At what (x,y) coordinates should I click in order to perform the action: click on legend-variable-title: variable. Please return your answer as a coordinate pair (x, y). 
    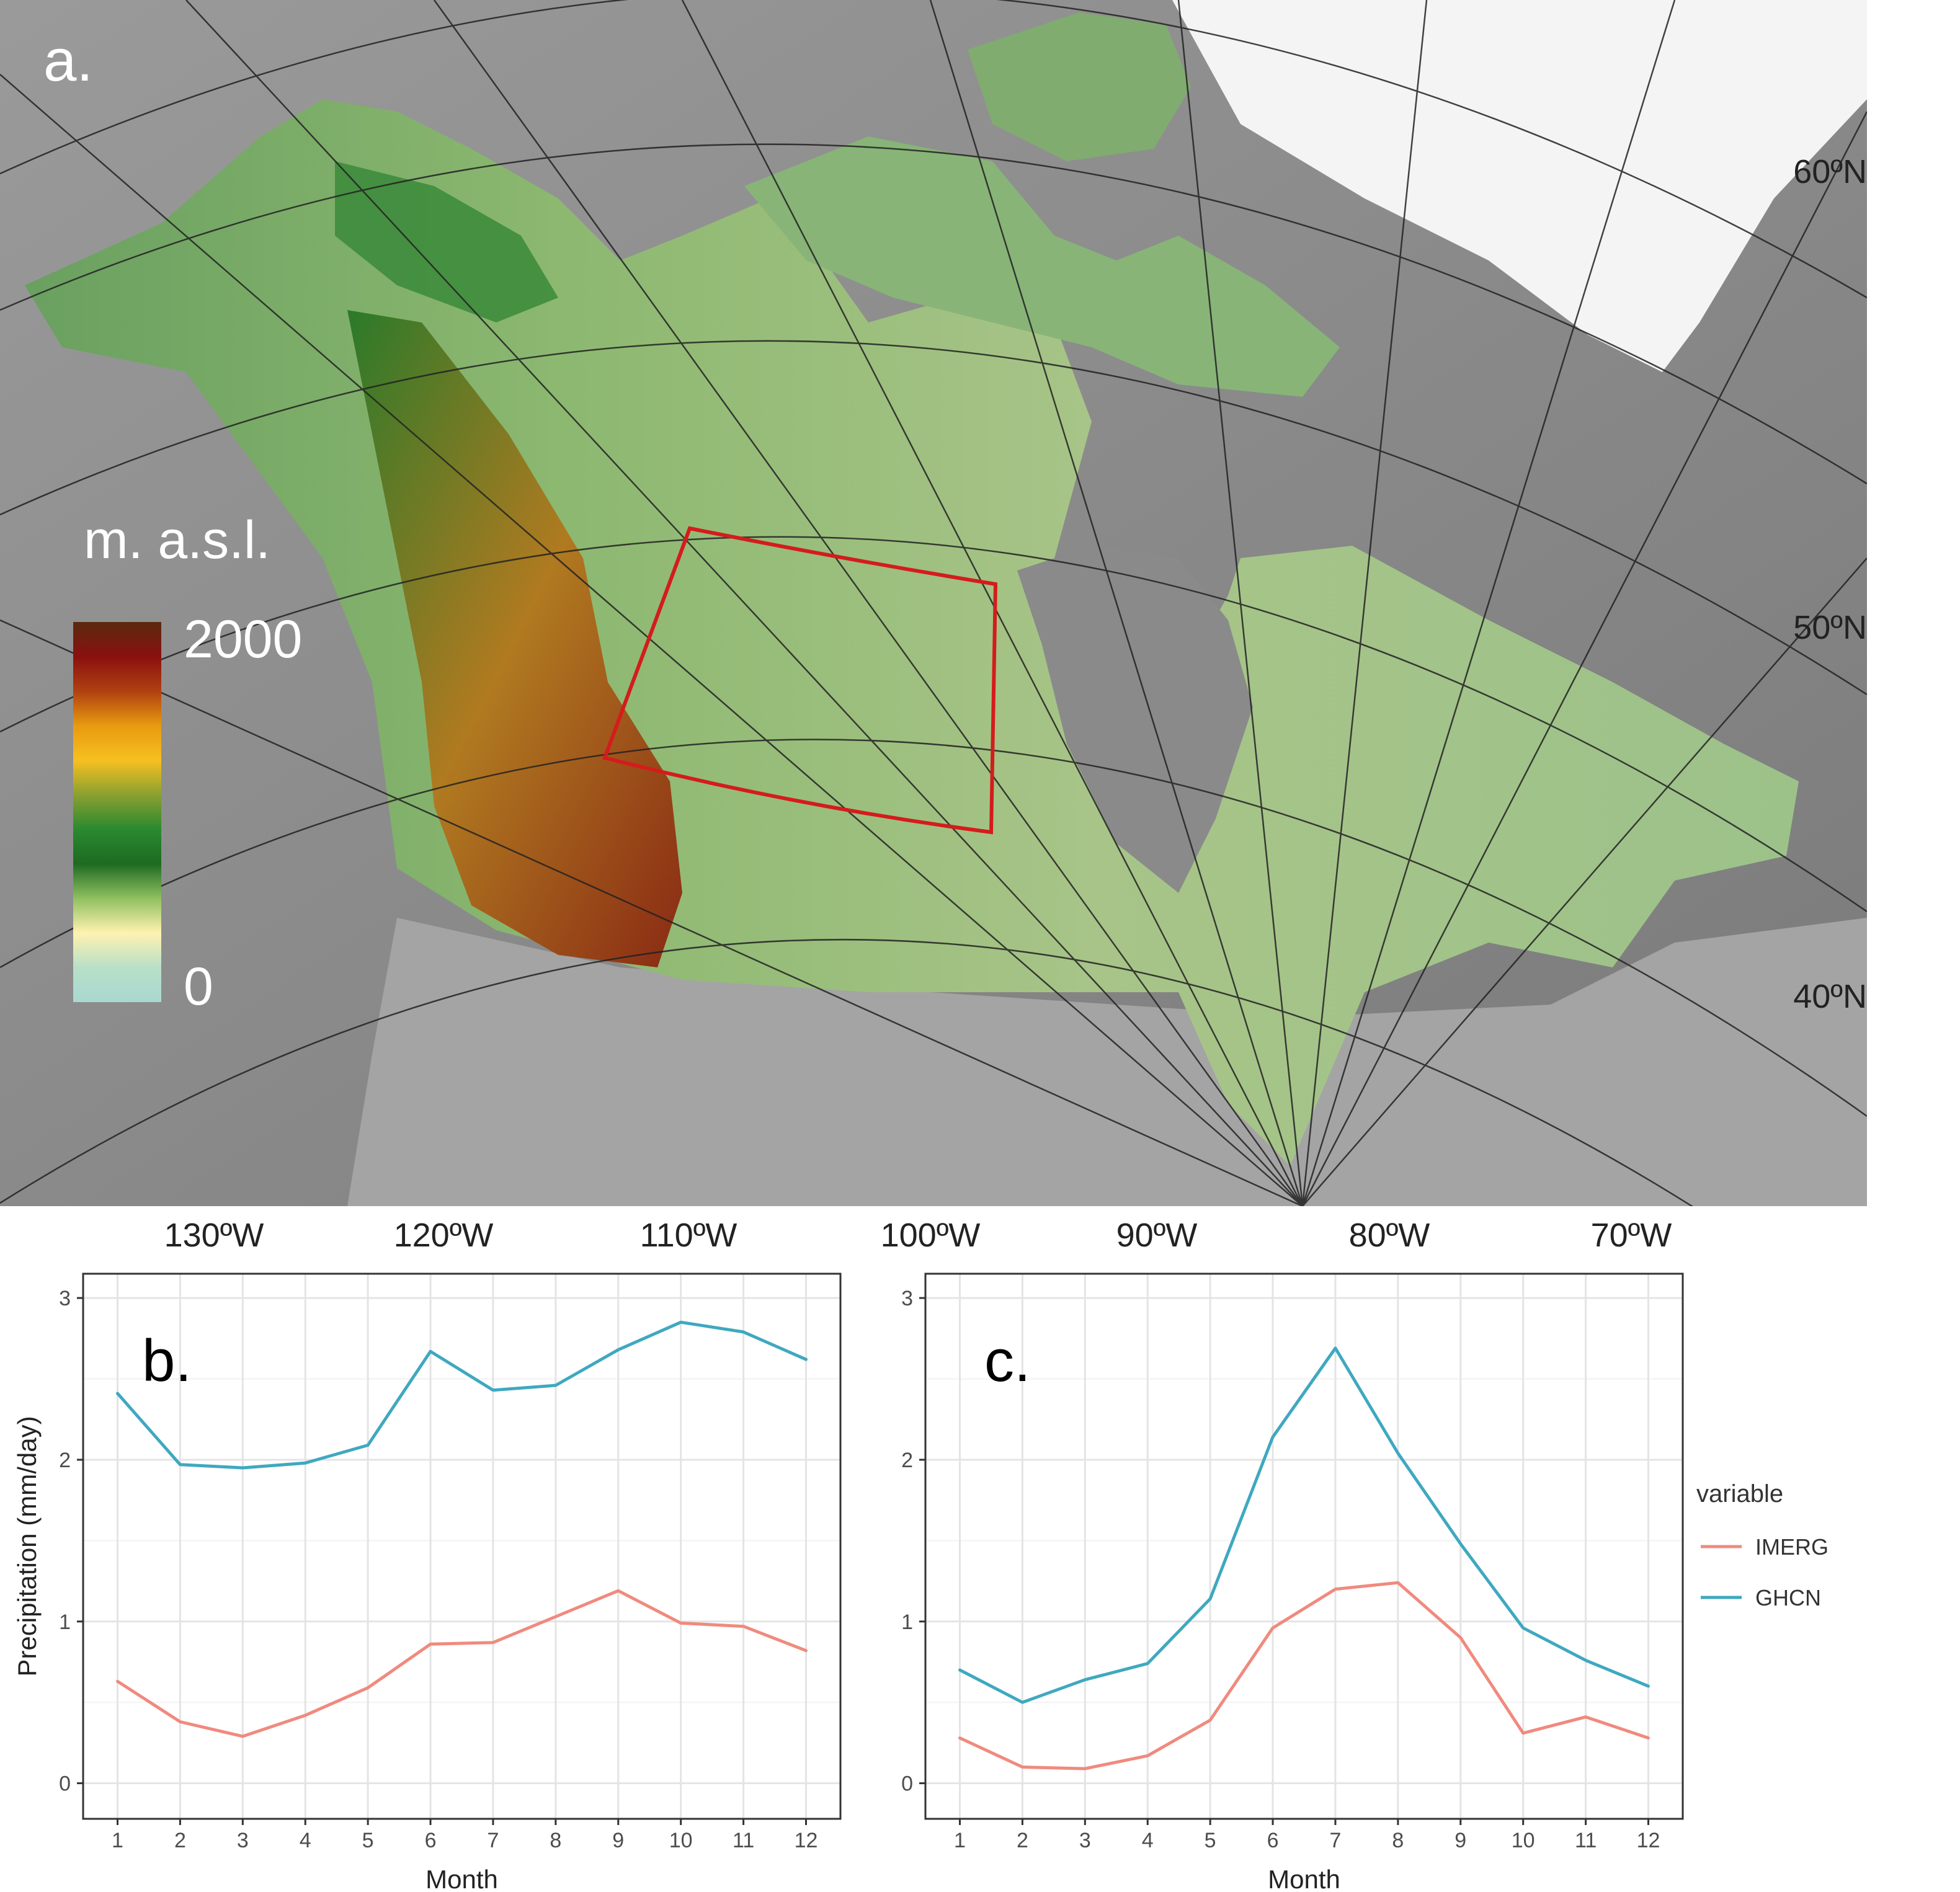
    Looking at the image, I should click on (1739, 1494).